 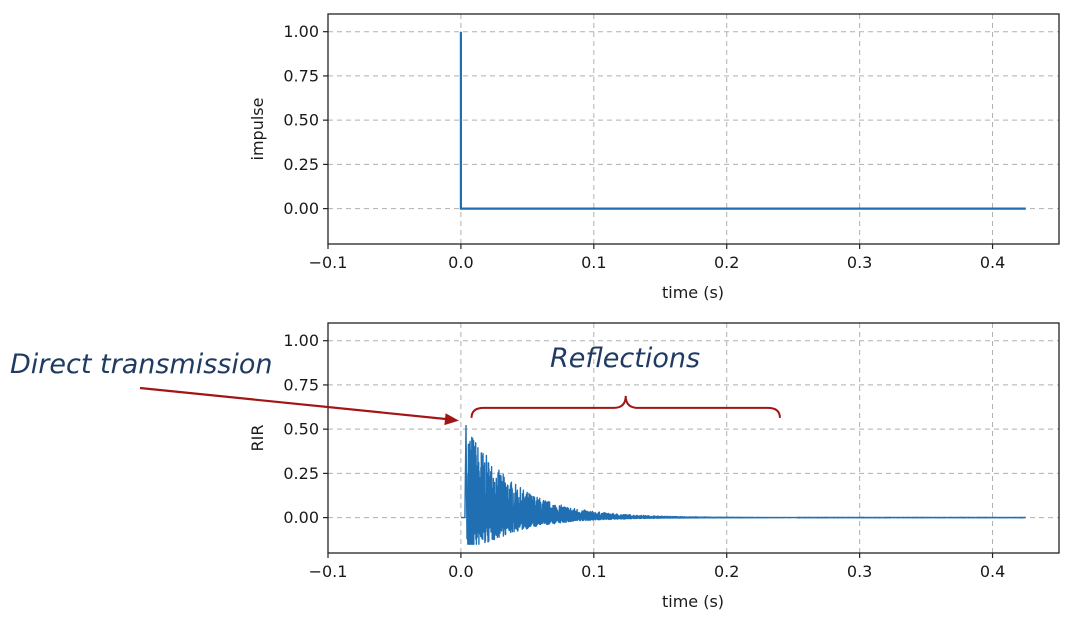 What do you see at coordinates (328, 571) in the screenshot?
I see `rir-xtick-label: −0.1` at bounding box center [328, 571].